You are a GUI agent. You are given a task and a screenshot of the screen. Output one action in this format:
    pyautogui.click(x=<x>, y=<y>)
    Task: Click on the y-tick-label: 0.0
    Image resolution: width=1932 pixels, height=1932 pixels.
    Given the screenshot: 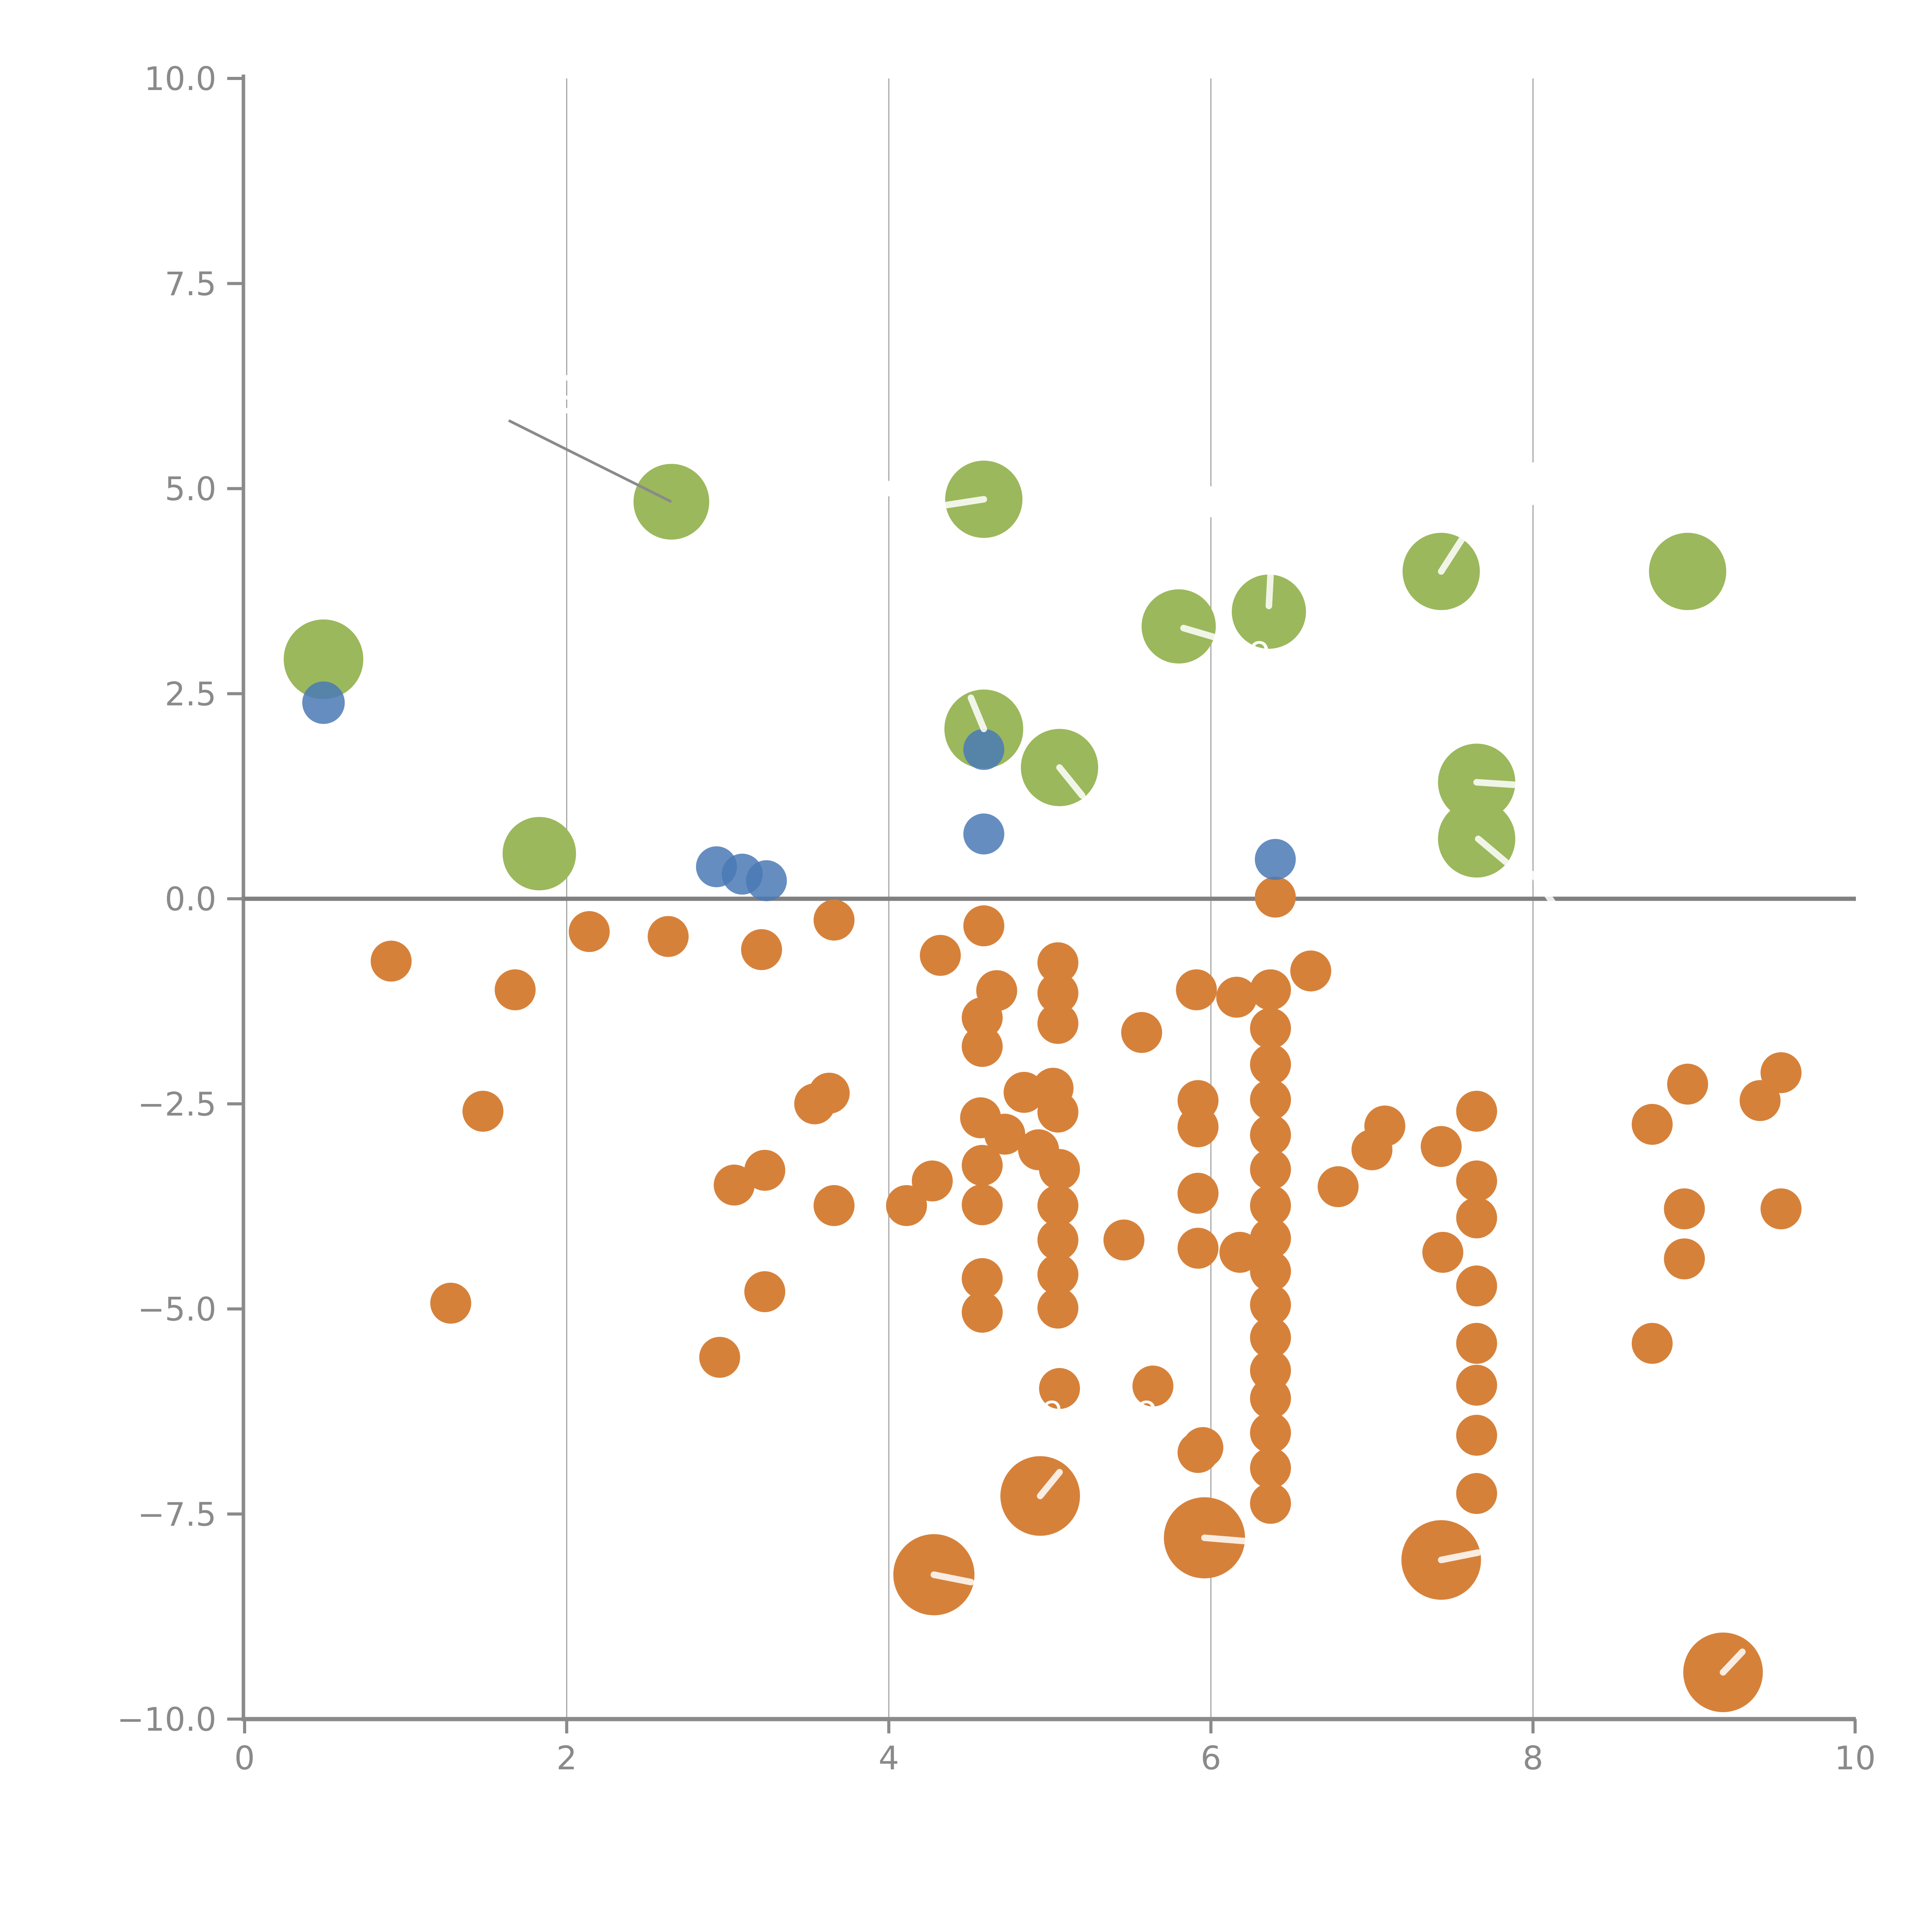 What is the action you would take?
    pyautogui.click(x=191, y=899)
    